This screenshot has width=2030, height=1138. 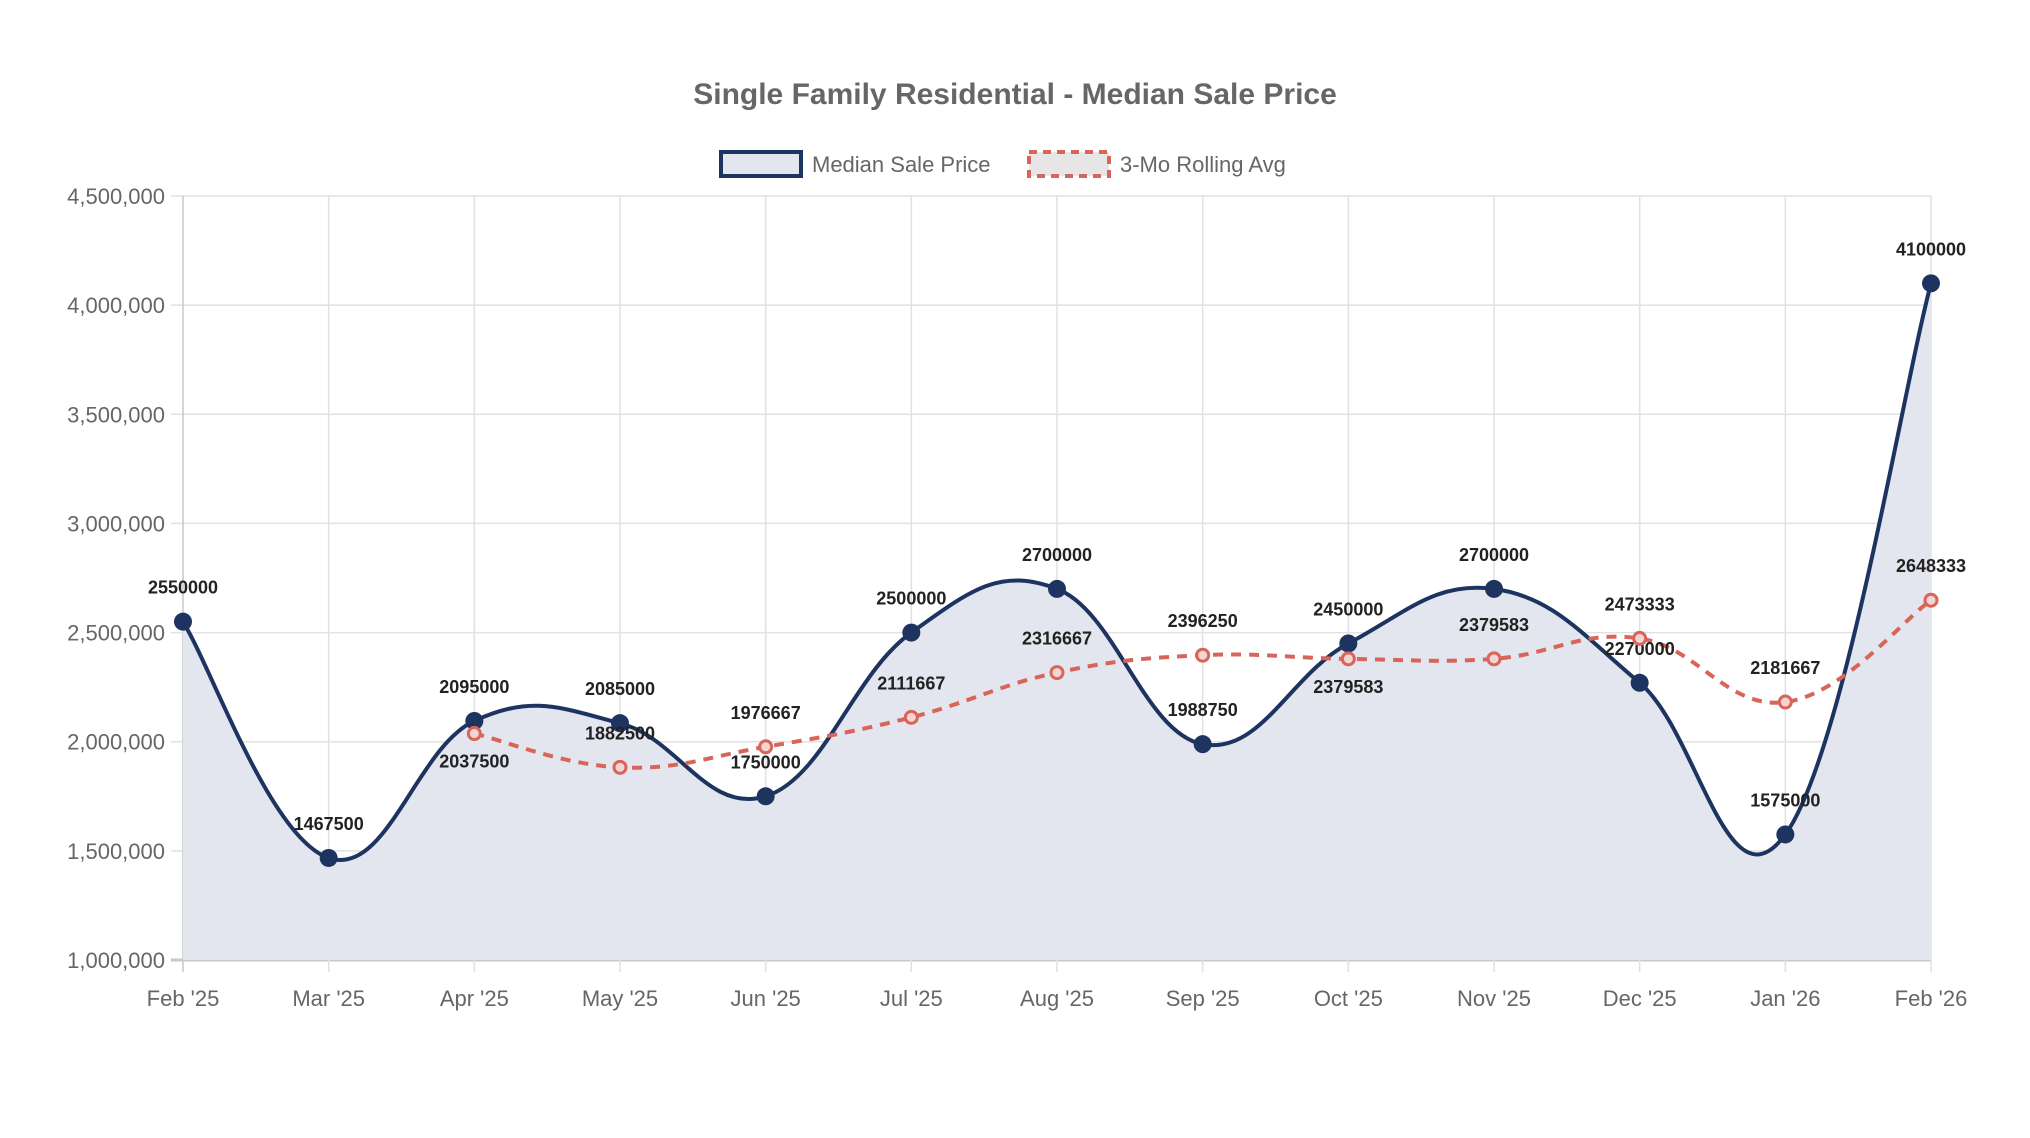 What do you see at coordinates (901, 164) in the screenshot?
I see `legend-label-median: Median Sale Price` at bounding box center [901, 164].